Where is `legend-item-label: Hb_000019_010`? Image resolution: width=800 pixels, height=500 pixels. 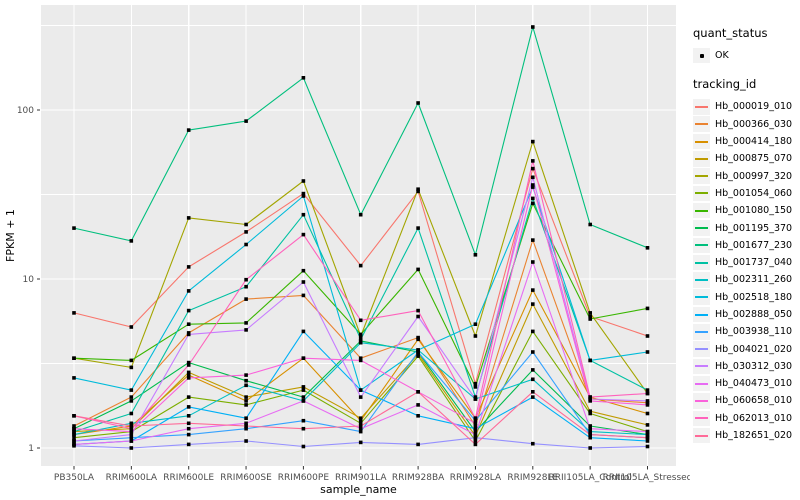 legend-item-label: Hb_000019_010 is located at coordinates (754, 107).